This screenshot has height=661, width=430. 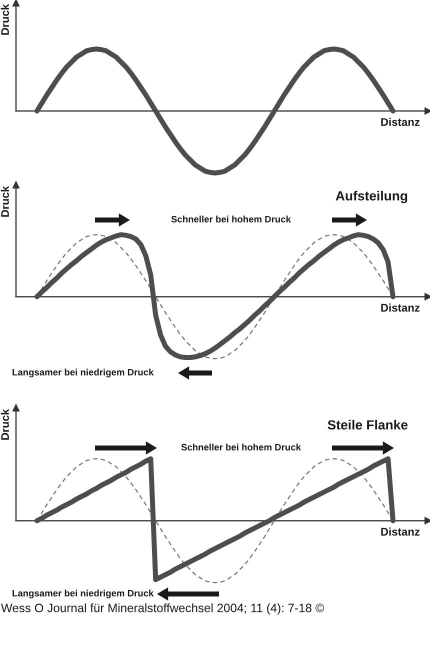 I want to click on chart-title: Aufsteilung, so click(x=372, y=197).